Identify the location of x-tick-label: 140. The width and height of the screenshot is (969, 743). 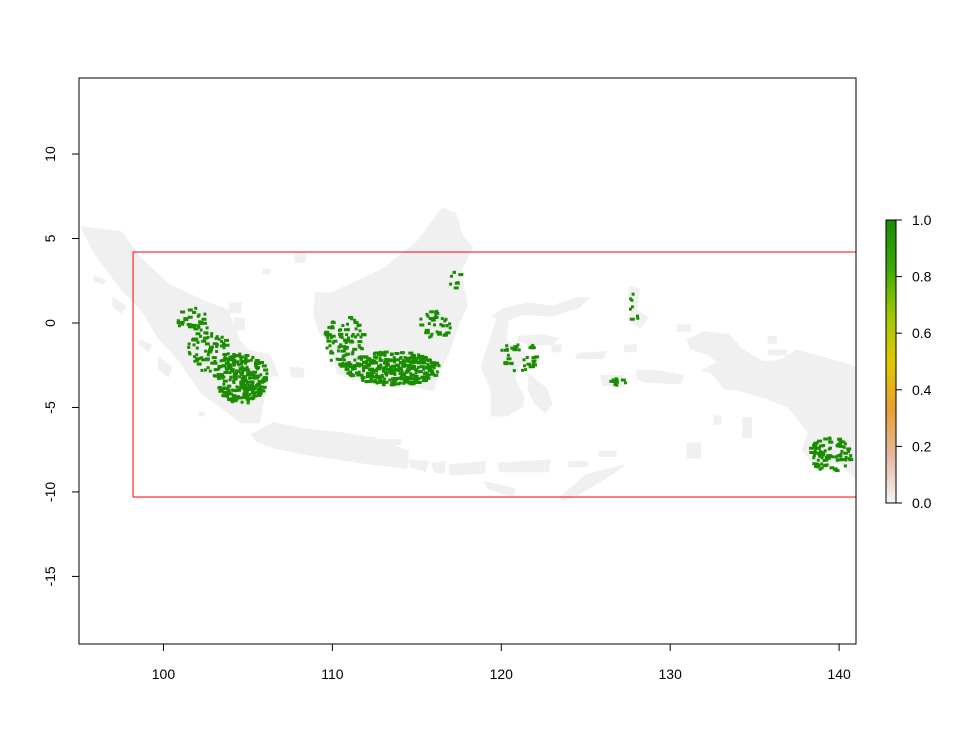
(839, 674).